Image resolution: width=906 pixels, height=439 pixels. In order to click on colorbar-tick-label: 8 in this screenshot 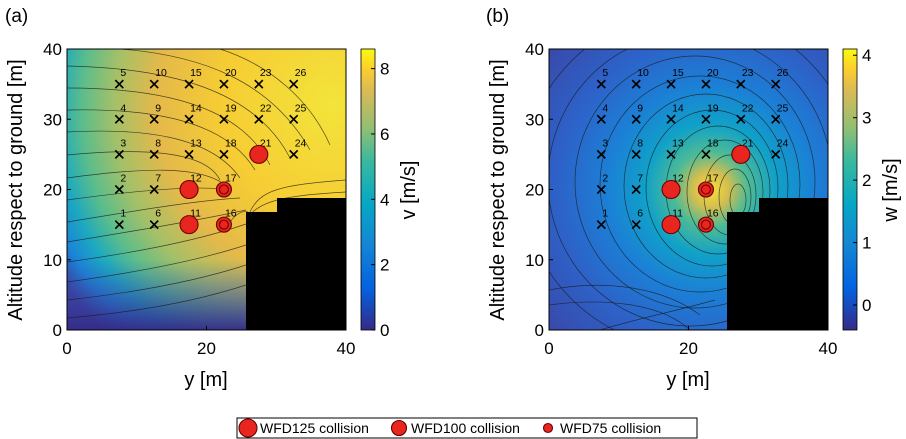, I will do `click(384, 69)`.